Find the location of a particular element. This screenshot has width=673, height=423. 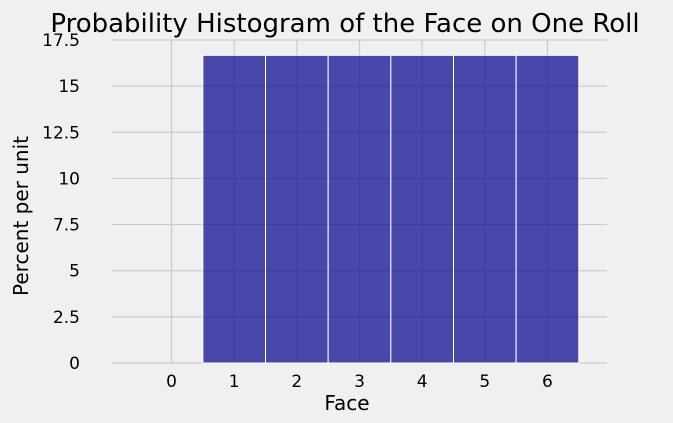

y-tick-label: 0 is located at coordinates (74, 364).